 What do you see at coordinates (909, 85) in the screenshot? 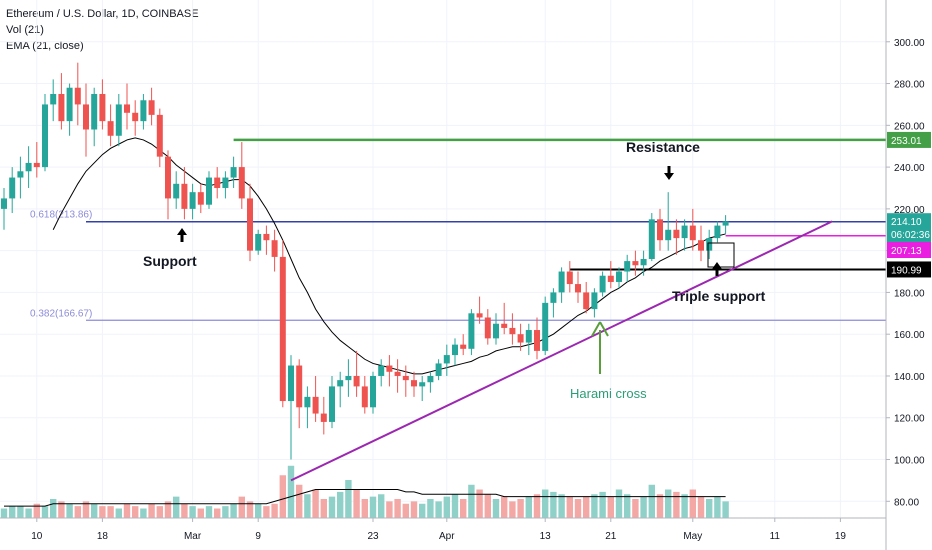
I see `price-tick-label: 280.00` at bounding box center [909, 85].